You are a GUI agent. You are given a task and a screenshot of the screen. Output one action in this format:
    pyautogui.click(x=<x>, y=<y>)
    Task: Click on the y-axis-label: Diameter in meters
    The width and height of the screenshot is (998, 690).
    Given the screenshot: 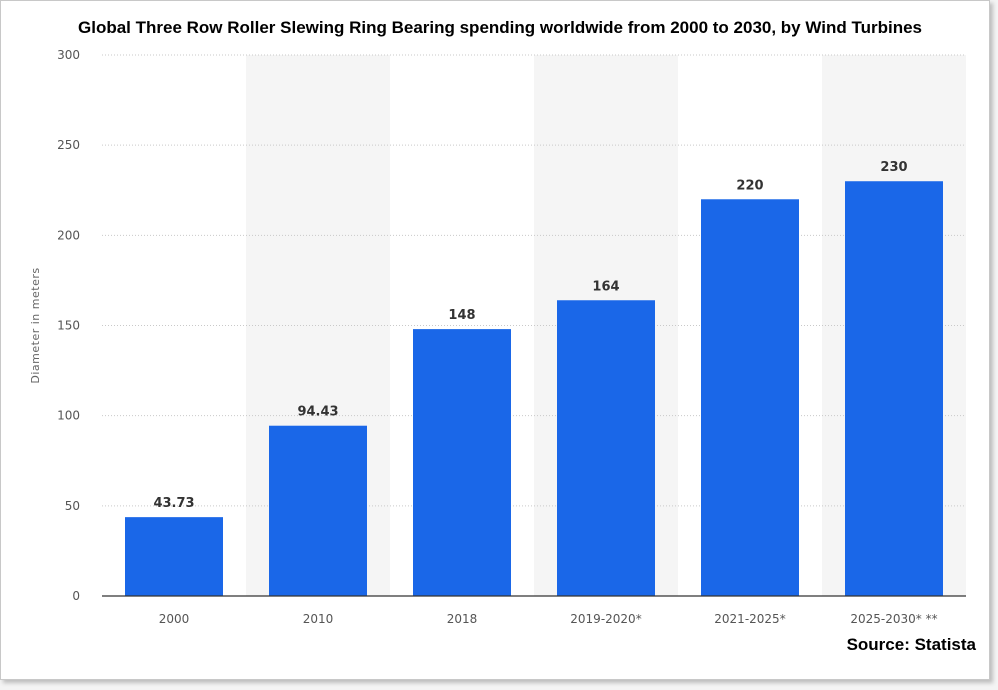 What is the action you would take?
    pyautogui.click(x=35, y=325)
    